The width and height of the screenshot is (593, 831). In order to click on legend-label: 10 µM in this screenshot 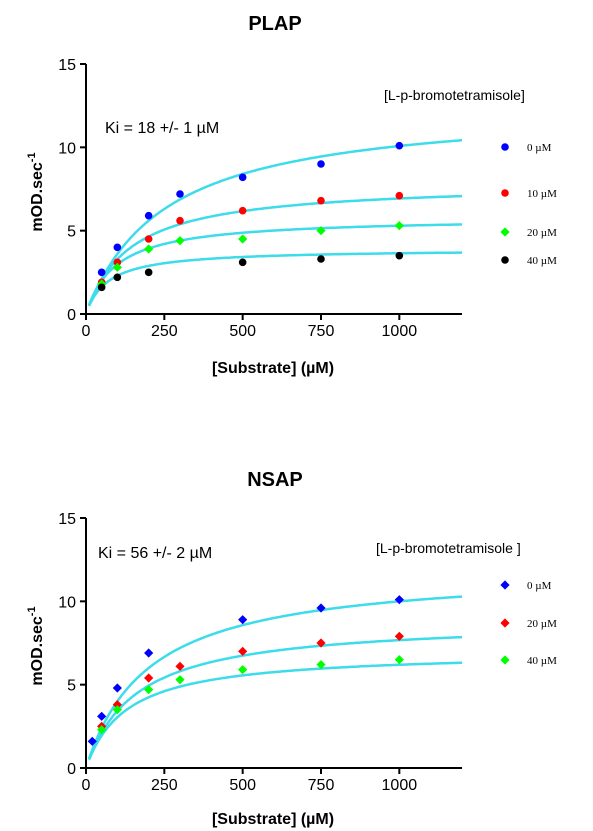, I will do `click(542, 194)`.